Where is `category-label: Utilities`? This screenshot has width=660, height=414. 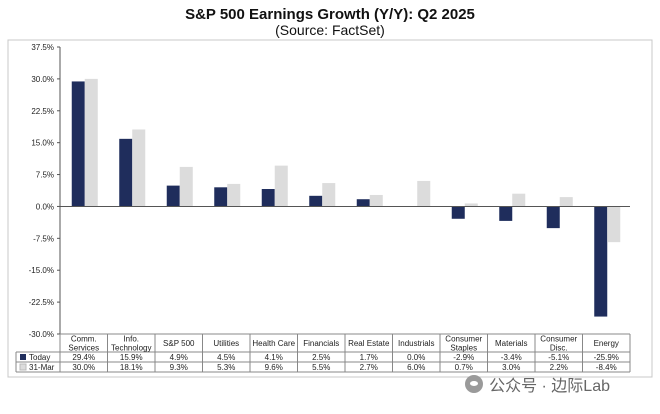
category-label: Utilities is located at coordinates (226, 343).